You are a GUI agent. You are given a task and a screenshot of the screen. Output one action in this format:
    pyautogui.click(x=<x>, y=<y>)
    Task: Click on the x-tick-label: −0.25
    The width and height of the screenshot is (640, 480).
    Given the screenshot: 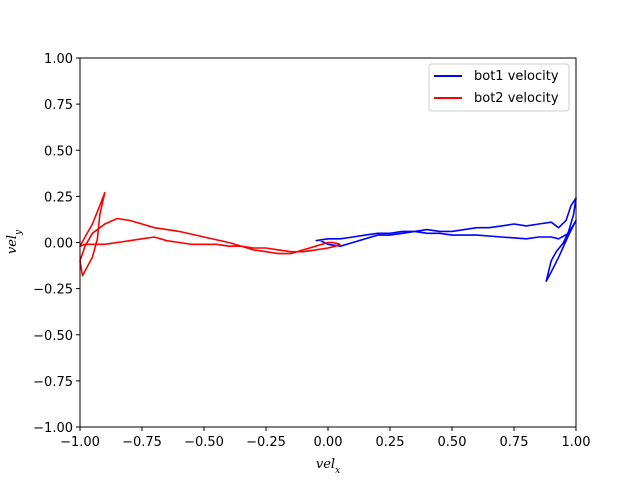 What is the action you would take?
    pyautogui.click(x=266, y=442)
    